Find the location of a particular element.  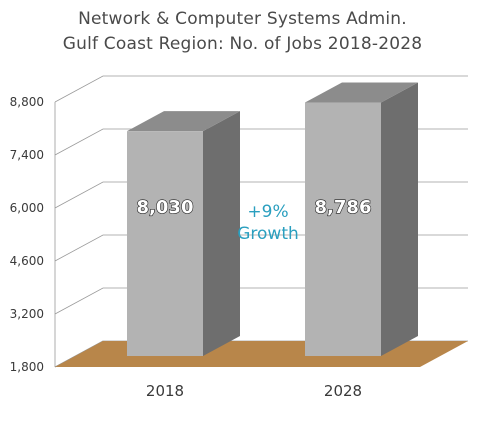

gridline is located at coordinates (261, 89).